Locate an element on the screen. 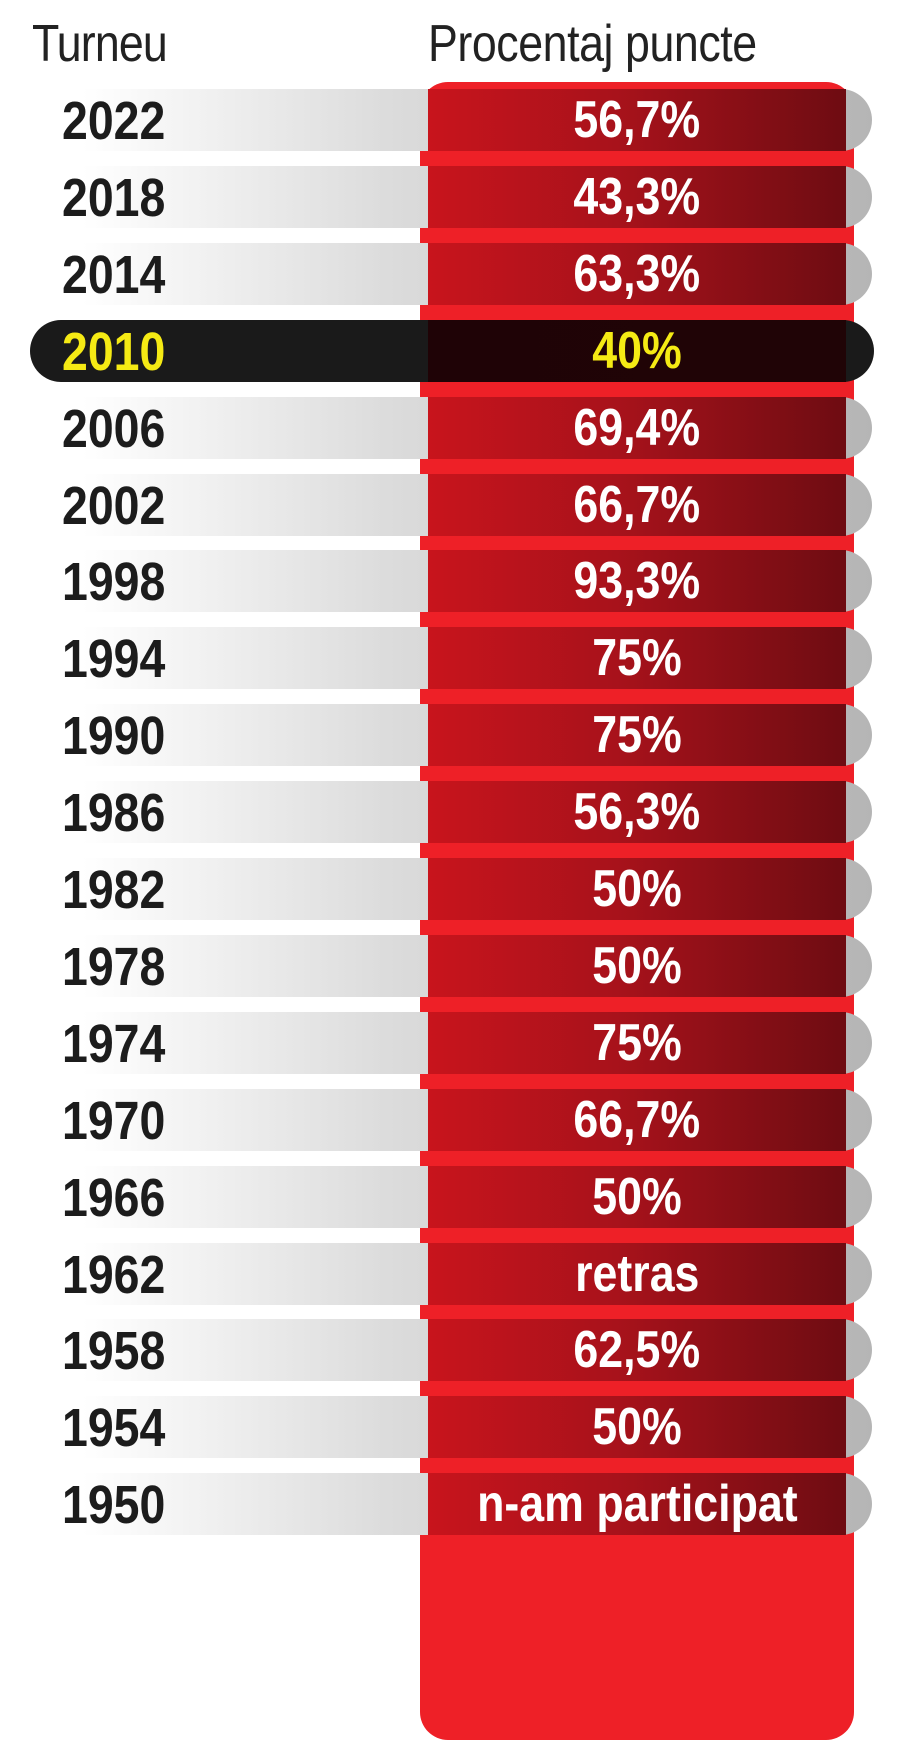 Image resolution: width=900 pixels, height=1750 pixels. table-row: 1998 93,3% is located at coordinates (450, 581).